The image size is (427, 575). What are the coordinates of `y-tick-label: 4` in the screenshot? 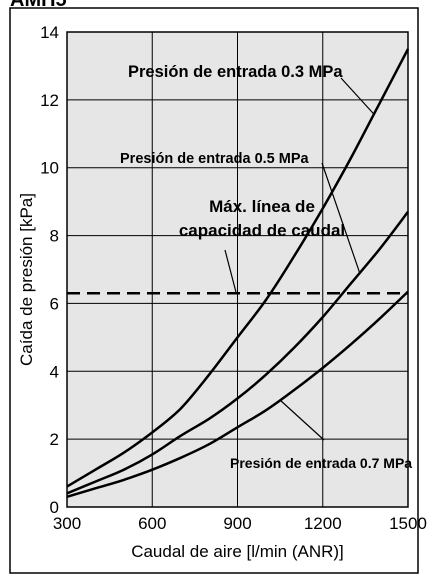 It's located at (54, 371).